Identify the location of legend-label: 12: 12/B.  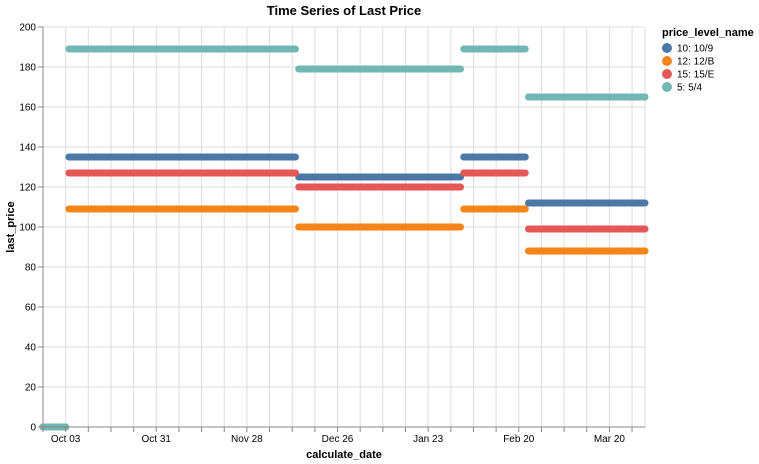
(696, 62).